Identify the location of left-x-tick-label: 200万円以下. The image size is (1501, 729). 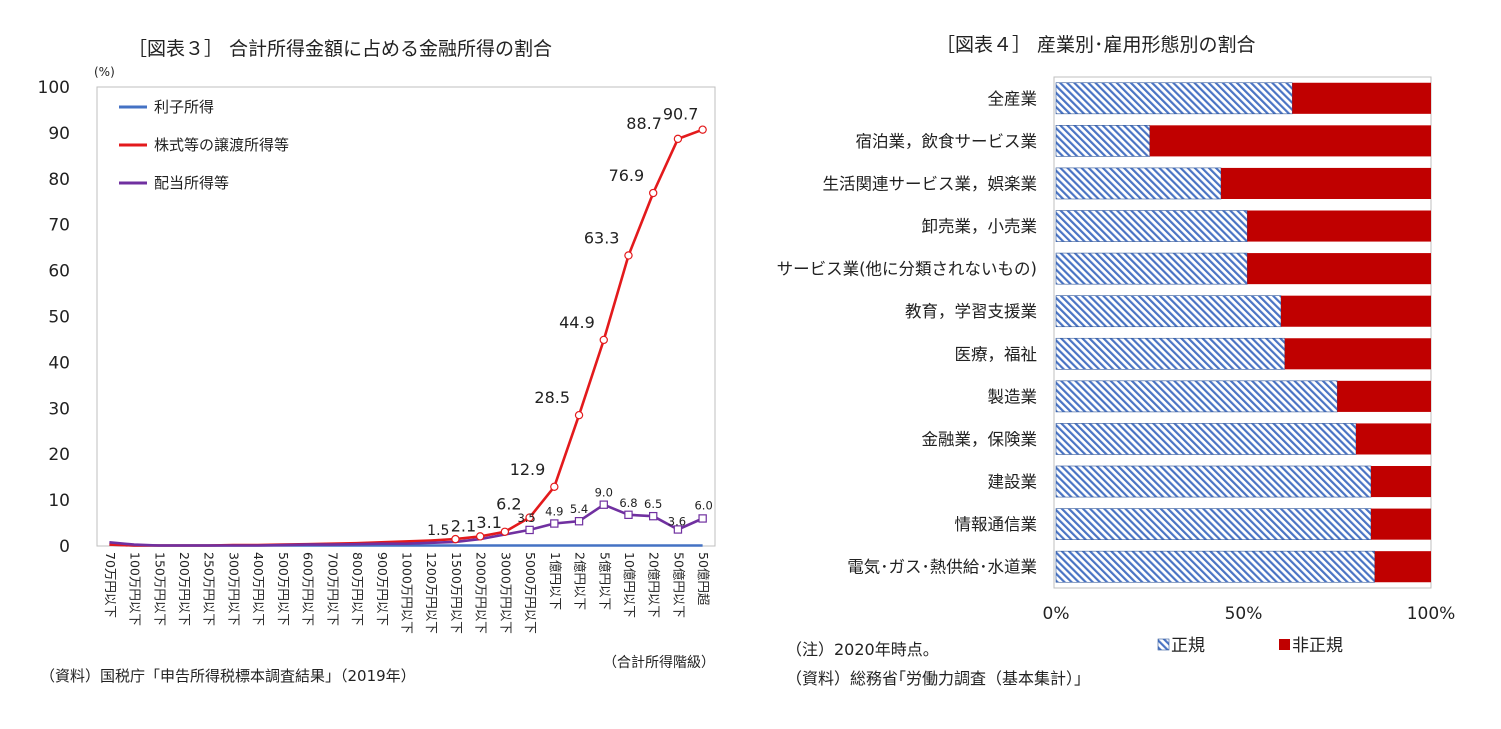
(184, 589).